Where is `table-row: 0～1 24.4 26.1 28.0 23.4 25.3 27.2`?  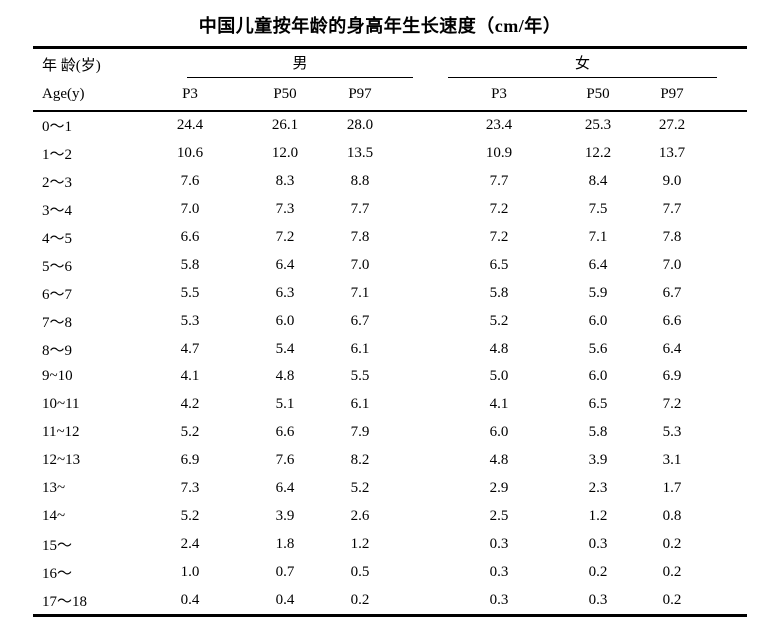 table-row: 0～1 24.4 26.1 28.0 23.4 25.3 27.2 is located at coordinates (390, 126).